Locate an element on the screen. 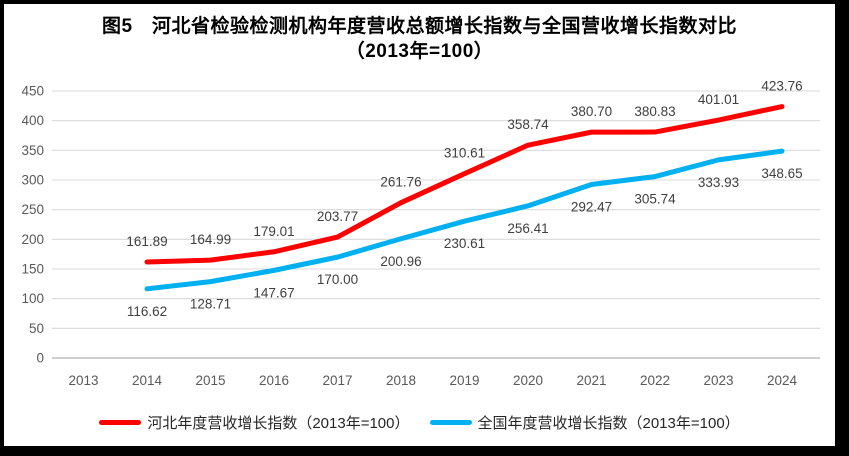  x-tick-label: 2024 is located at coordinates (782, 380).